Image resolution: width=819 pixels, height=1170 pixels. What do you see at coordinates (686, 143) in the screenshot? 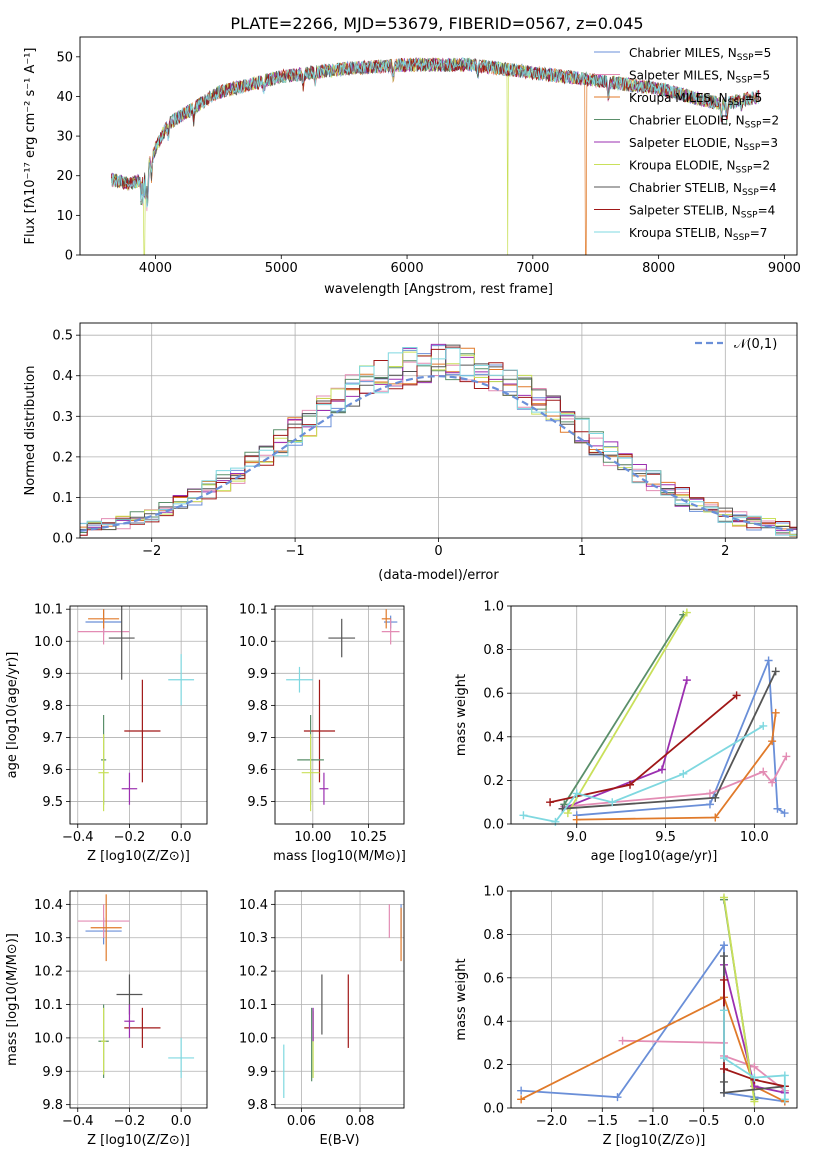
I see `legend-label-text: Salpeter ELODIE, N` at bounding box center [686, 143].